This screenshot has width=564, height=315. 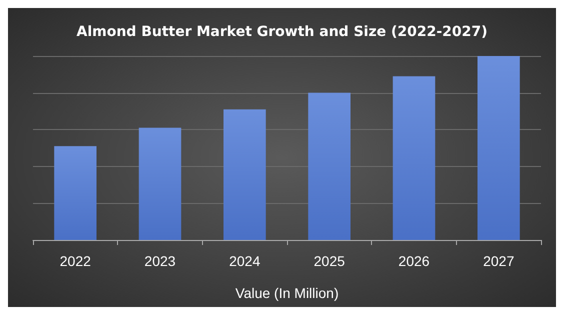 I want to click on x-axis-title: Value (In Million), so click(x=287, y=293).